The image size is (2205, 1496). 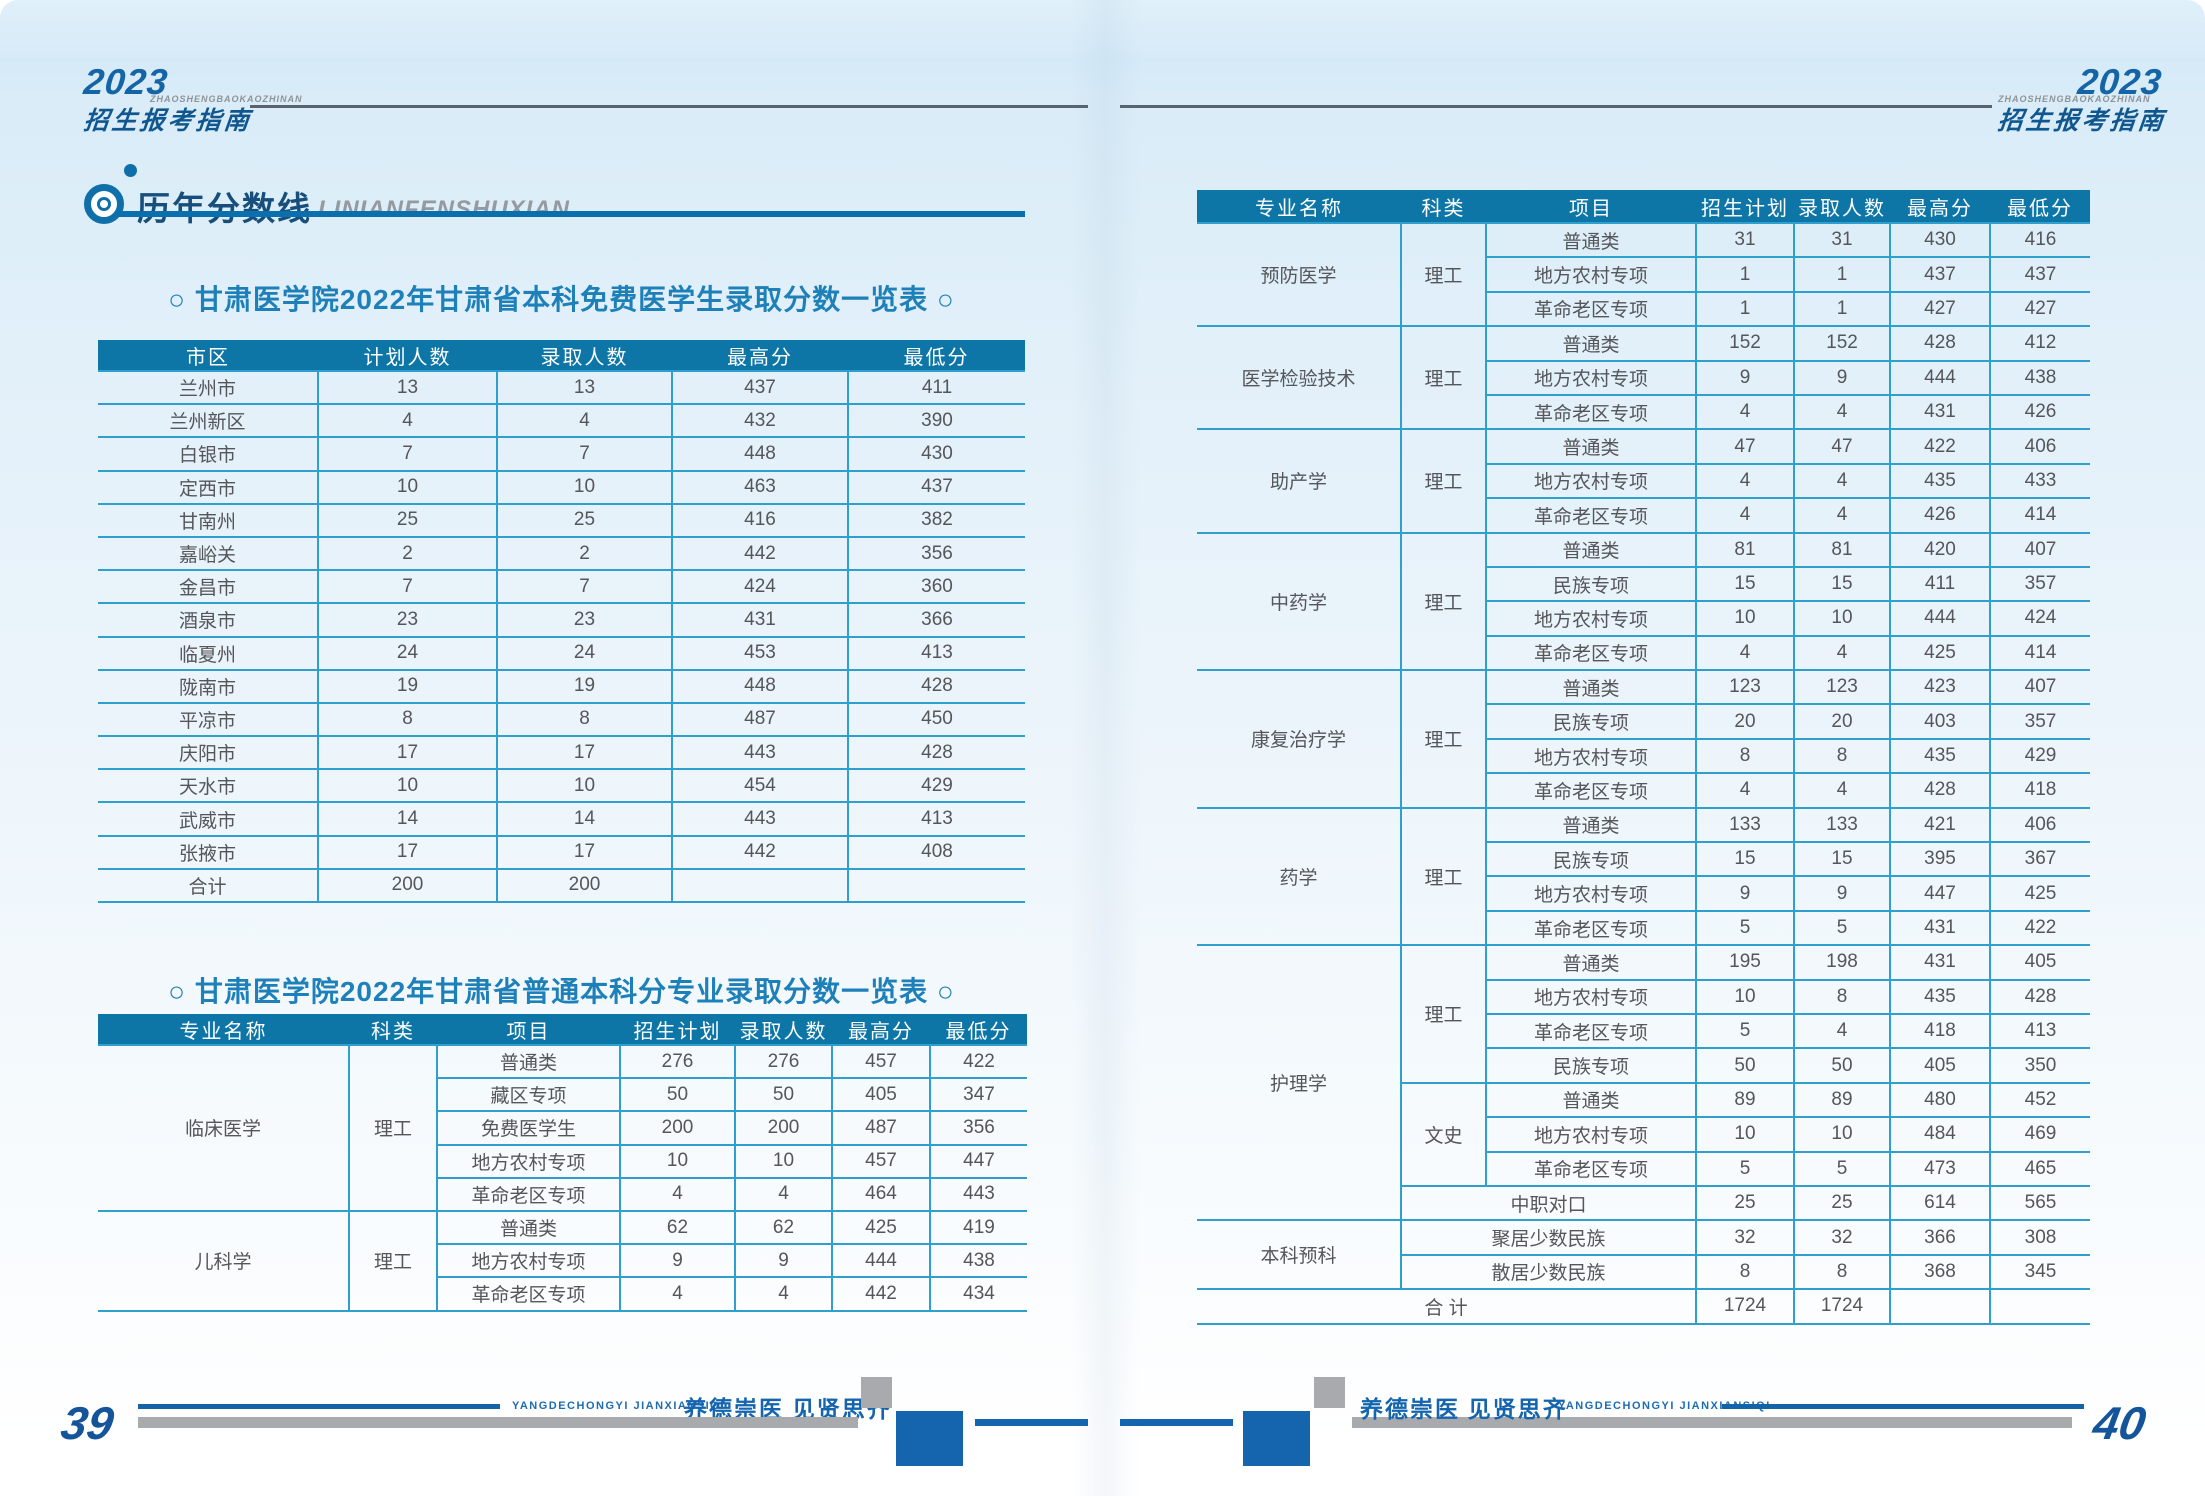 I want to click on table-cell: 免费医学生, so click(x=529, y=1128).